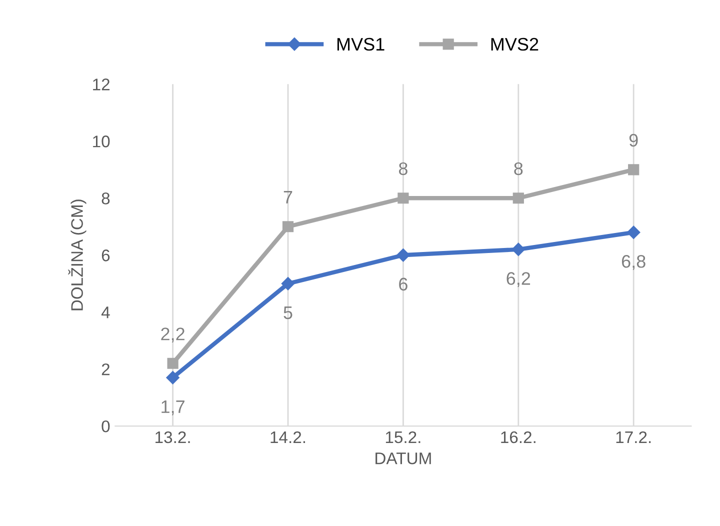  I want to click on y-tick-label: 10, so click(101, 142).